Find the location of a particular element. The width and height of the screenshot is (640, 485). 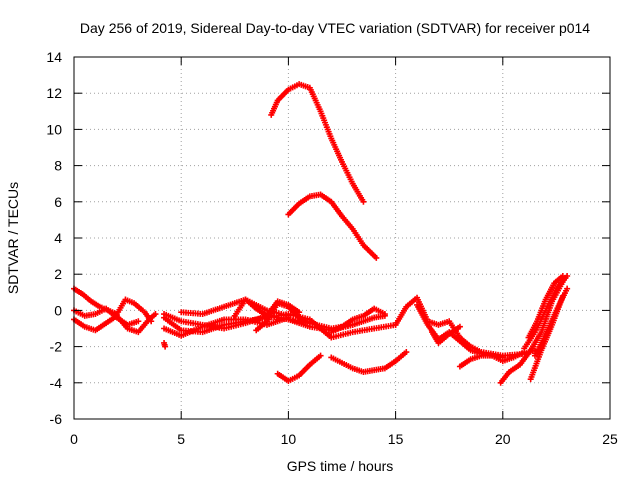

x-tick-label: 25 is located at coordinates (610, 439).